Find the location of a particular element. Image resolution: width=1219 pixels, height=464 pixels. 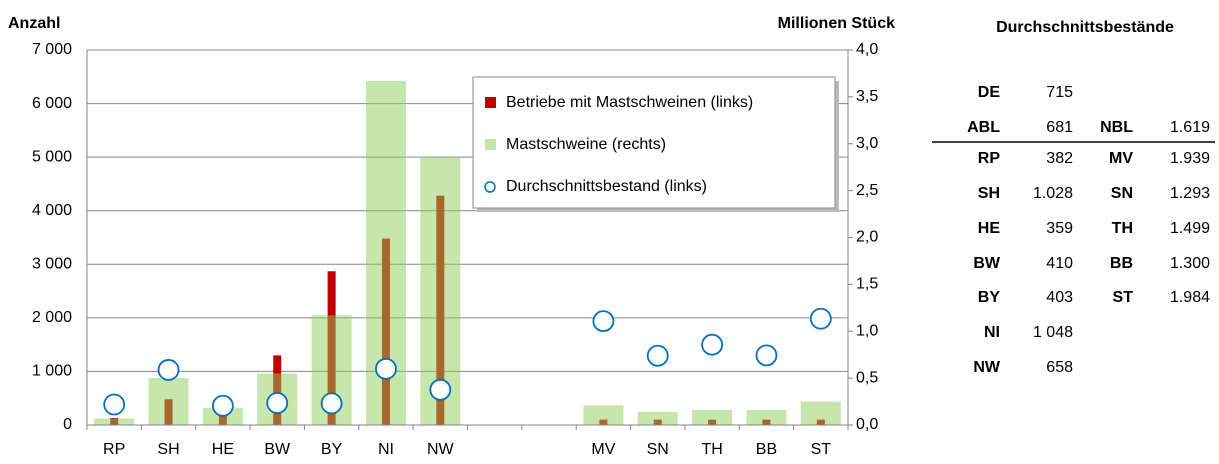

x-tick-label: TH is located at coordinates (711, 449).